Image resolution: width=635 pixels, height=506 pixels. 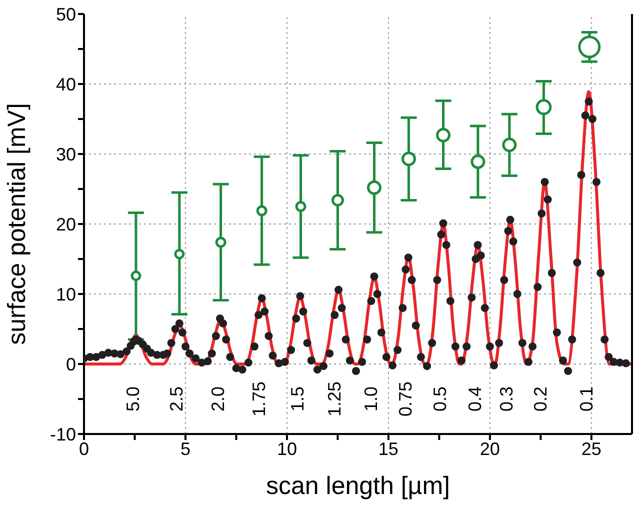 What do you see at coordinates (218, 399) in the screenshot?
I see `annotation: 2.0` at bounding box center [218, 399].